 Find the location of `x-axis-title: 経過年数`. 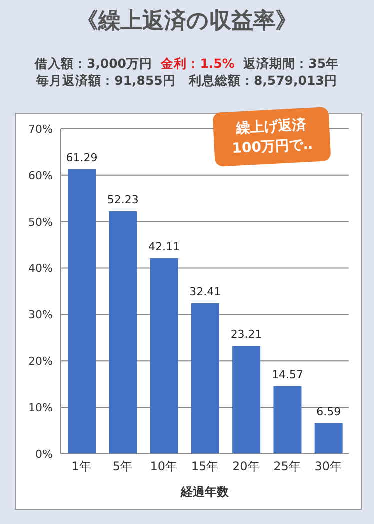

x-axis-title: 経過年数 is located at coordinates (205, 492).